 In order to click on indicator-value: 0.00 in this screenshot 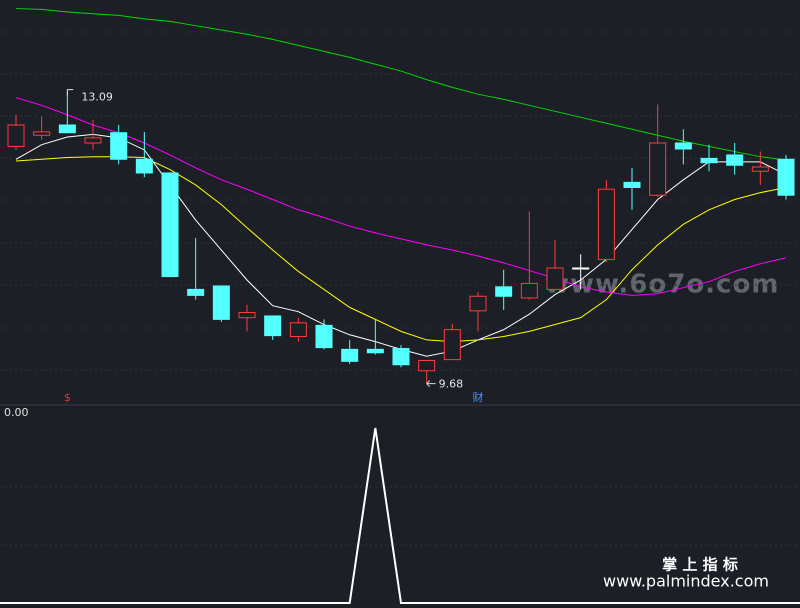, I will do `click(16, 412)`.